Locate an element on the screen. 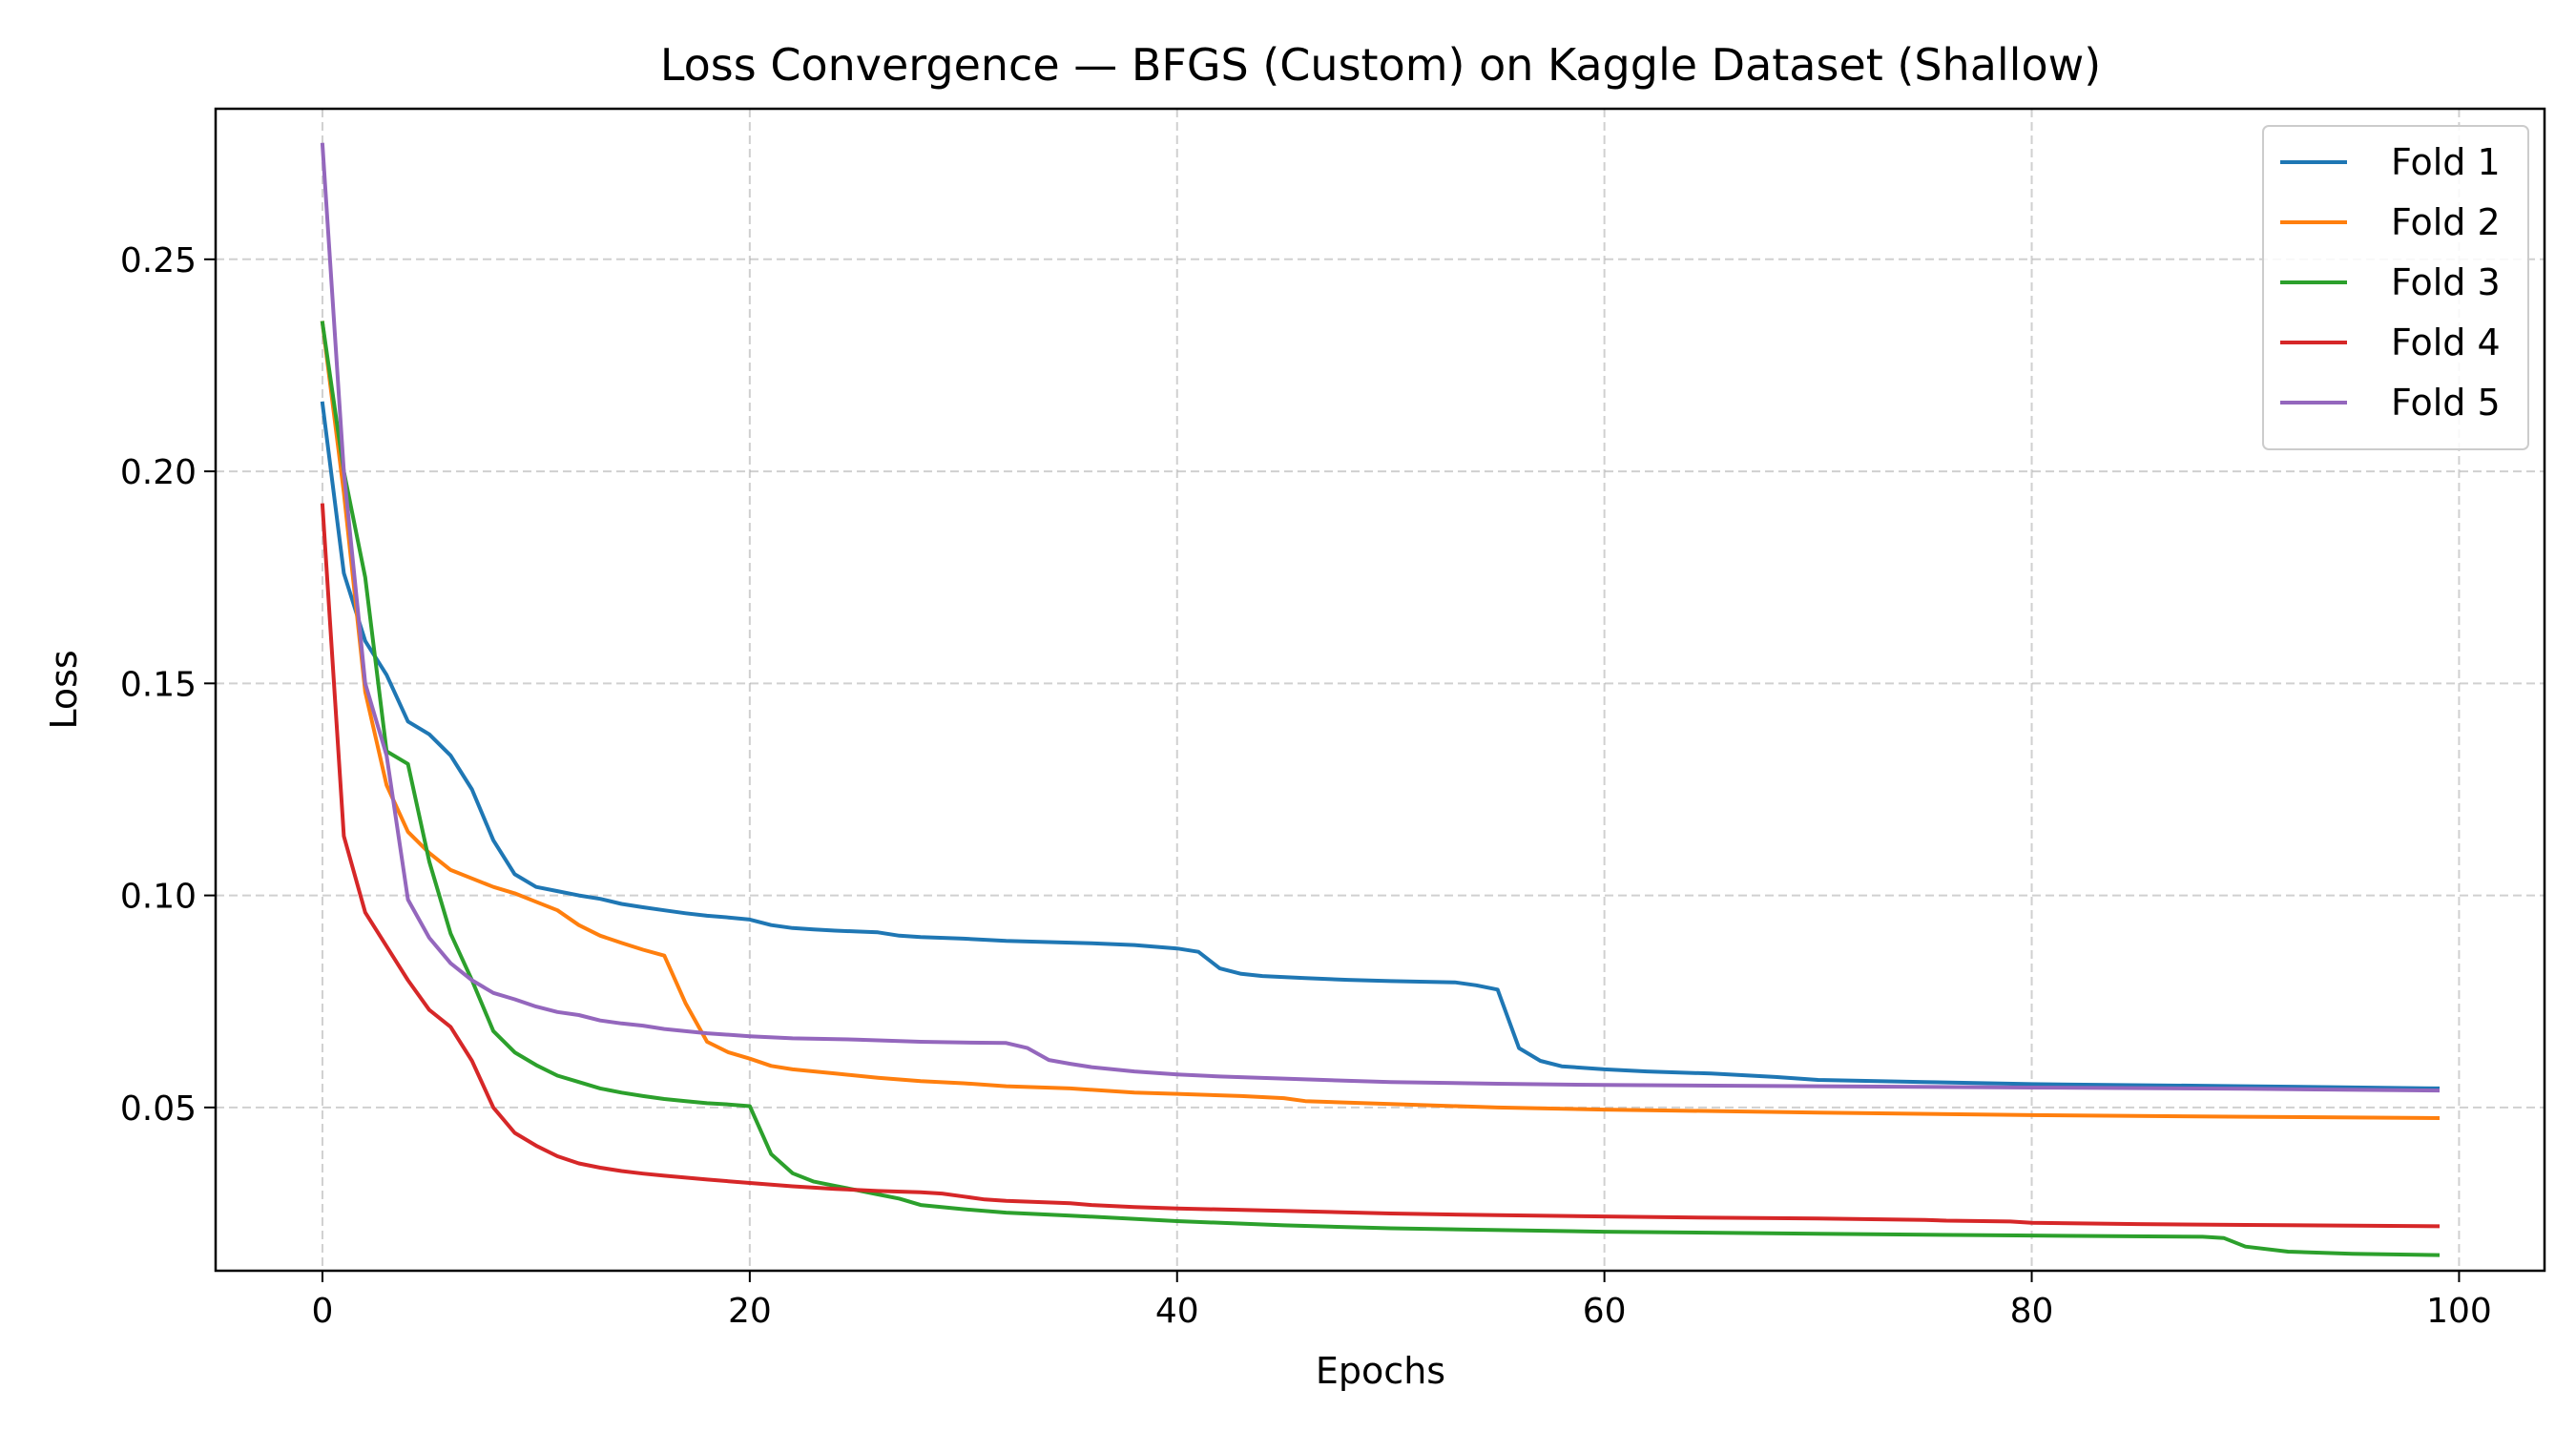  y-axis-title: Loss is located at coordinates (64, 689).